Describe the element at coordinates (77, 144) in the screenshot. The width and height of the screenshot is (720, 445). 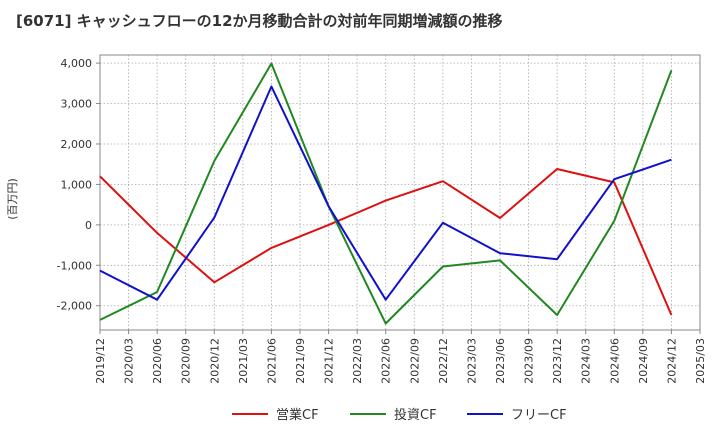
I see `y-tick-label: 2,000` at that location.